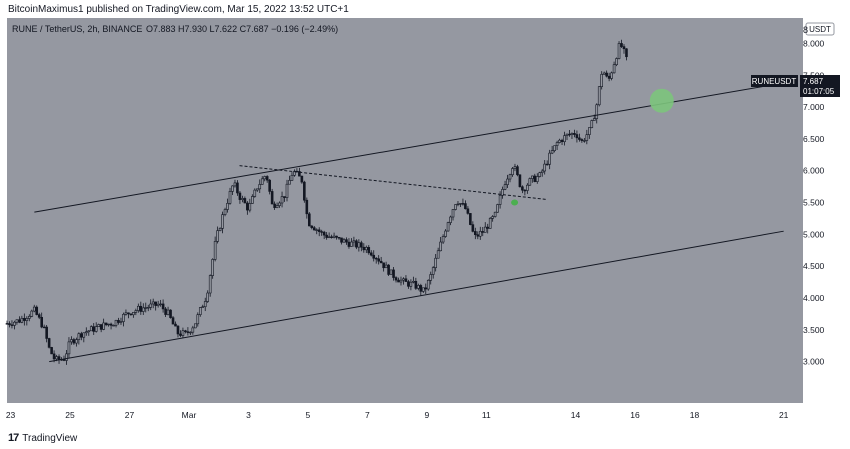 The image size is (850, 449). What do you see at coordinates (13, 438) in the screenshot?
I see `tradingview-logo: 17` at bounding box center [13, 438].